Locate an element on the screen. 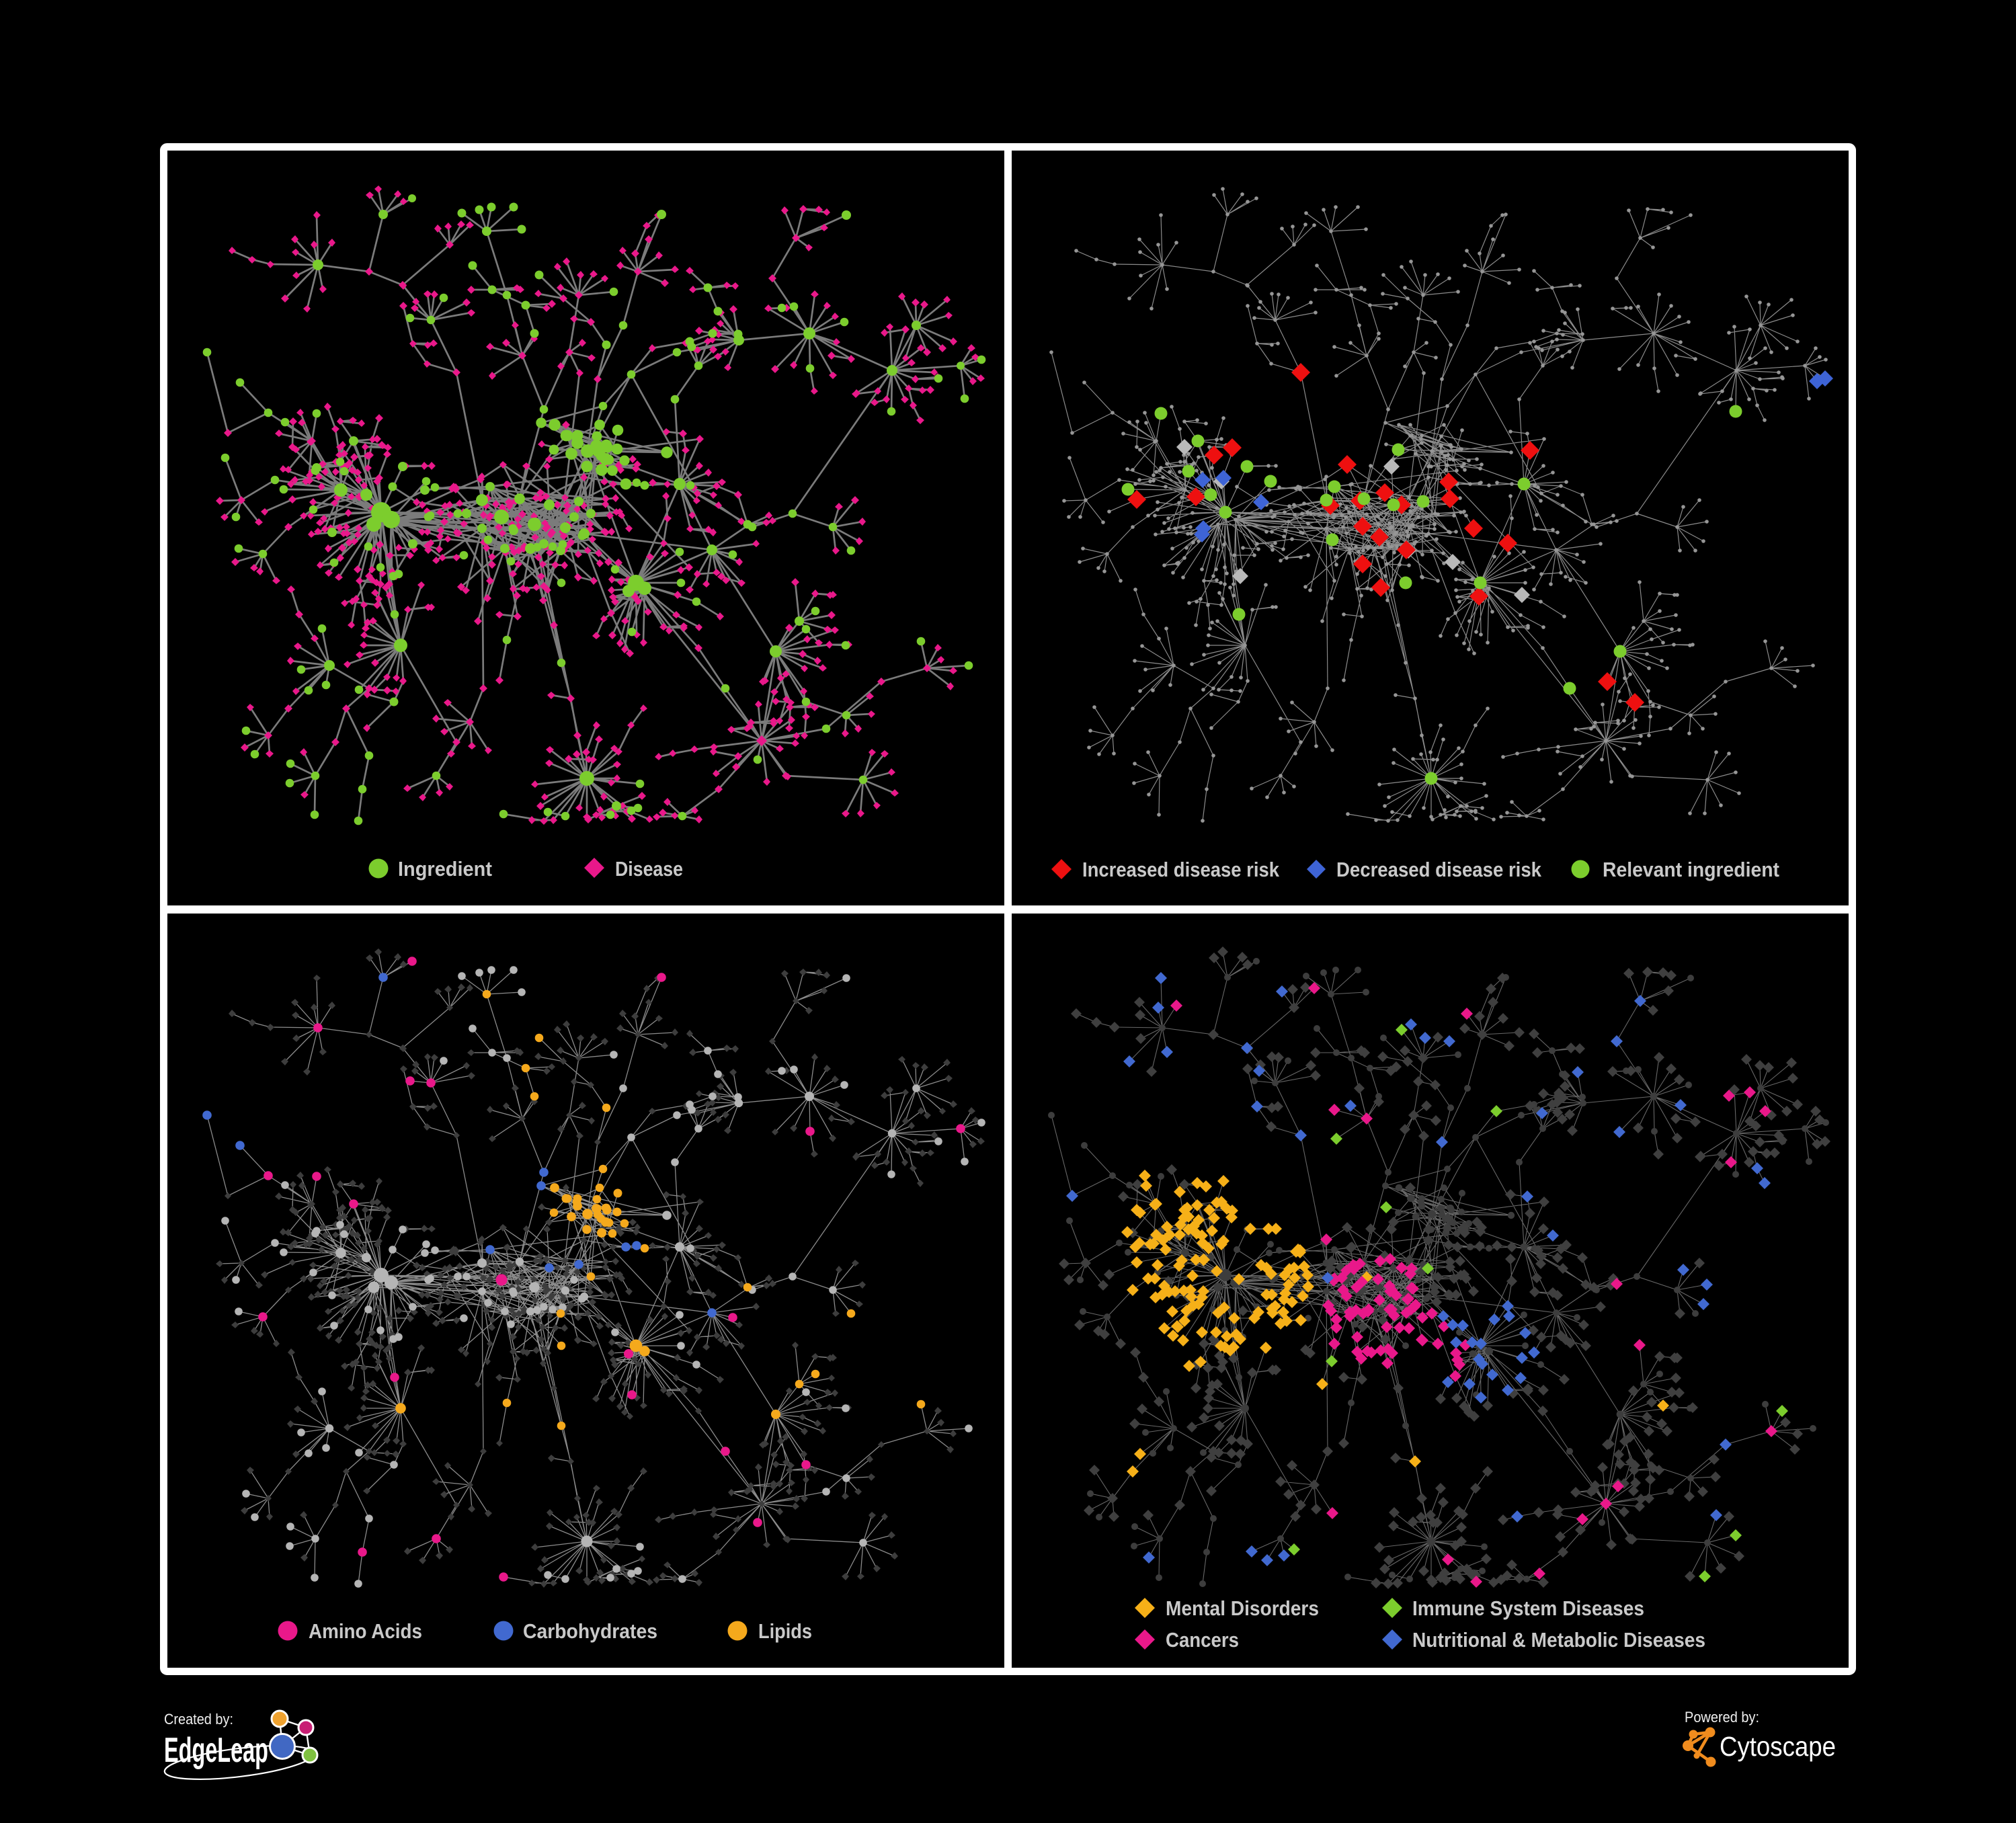  svg-text: Powered by: is located at coordinates (1722, 1718).